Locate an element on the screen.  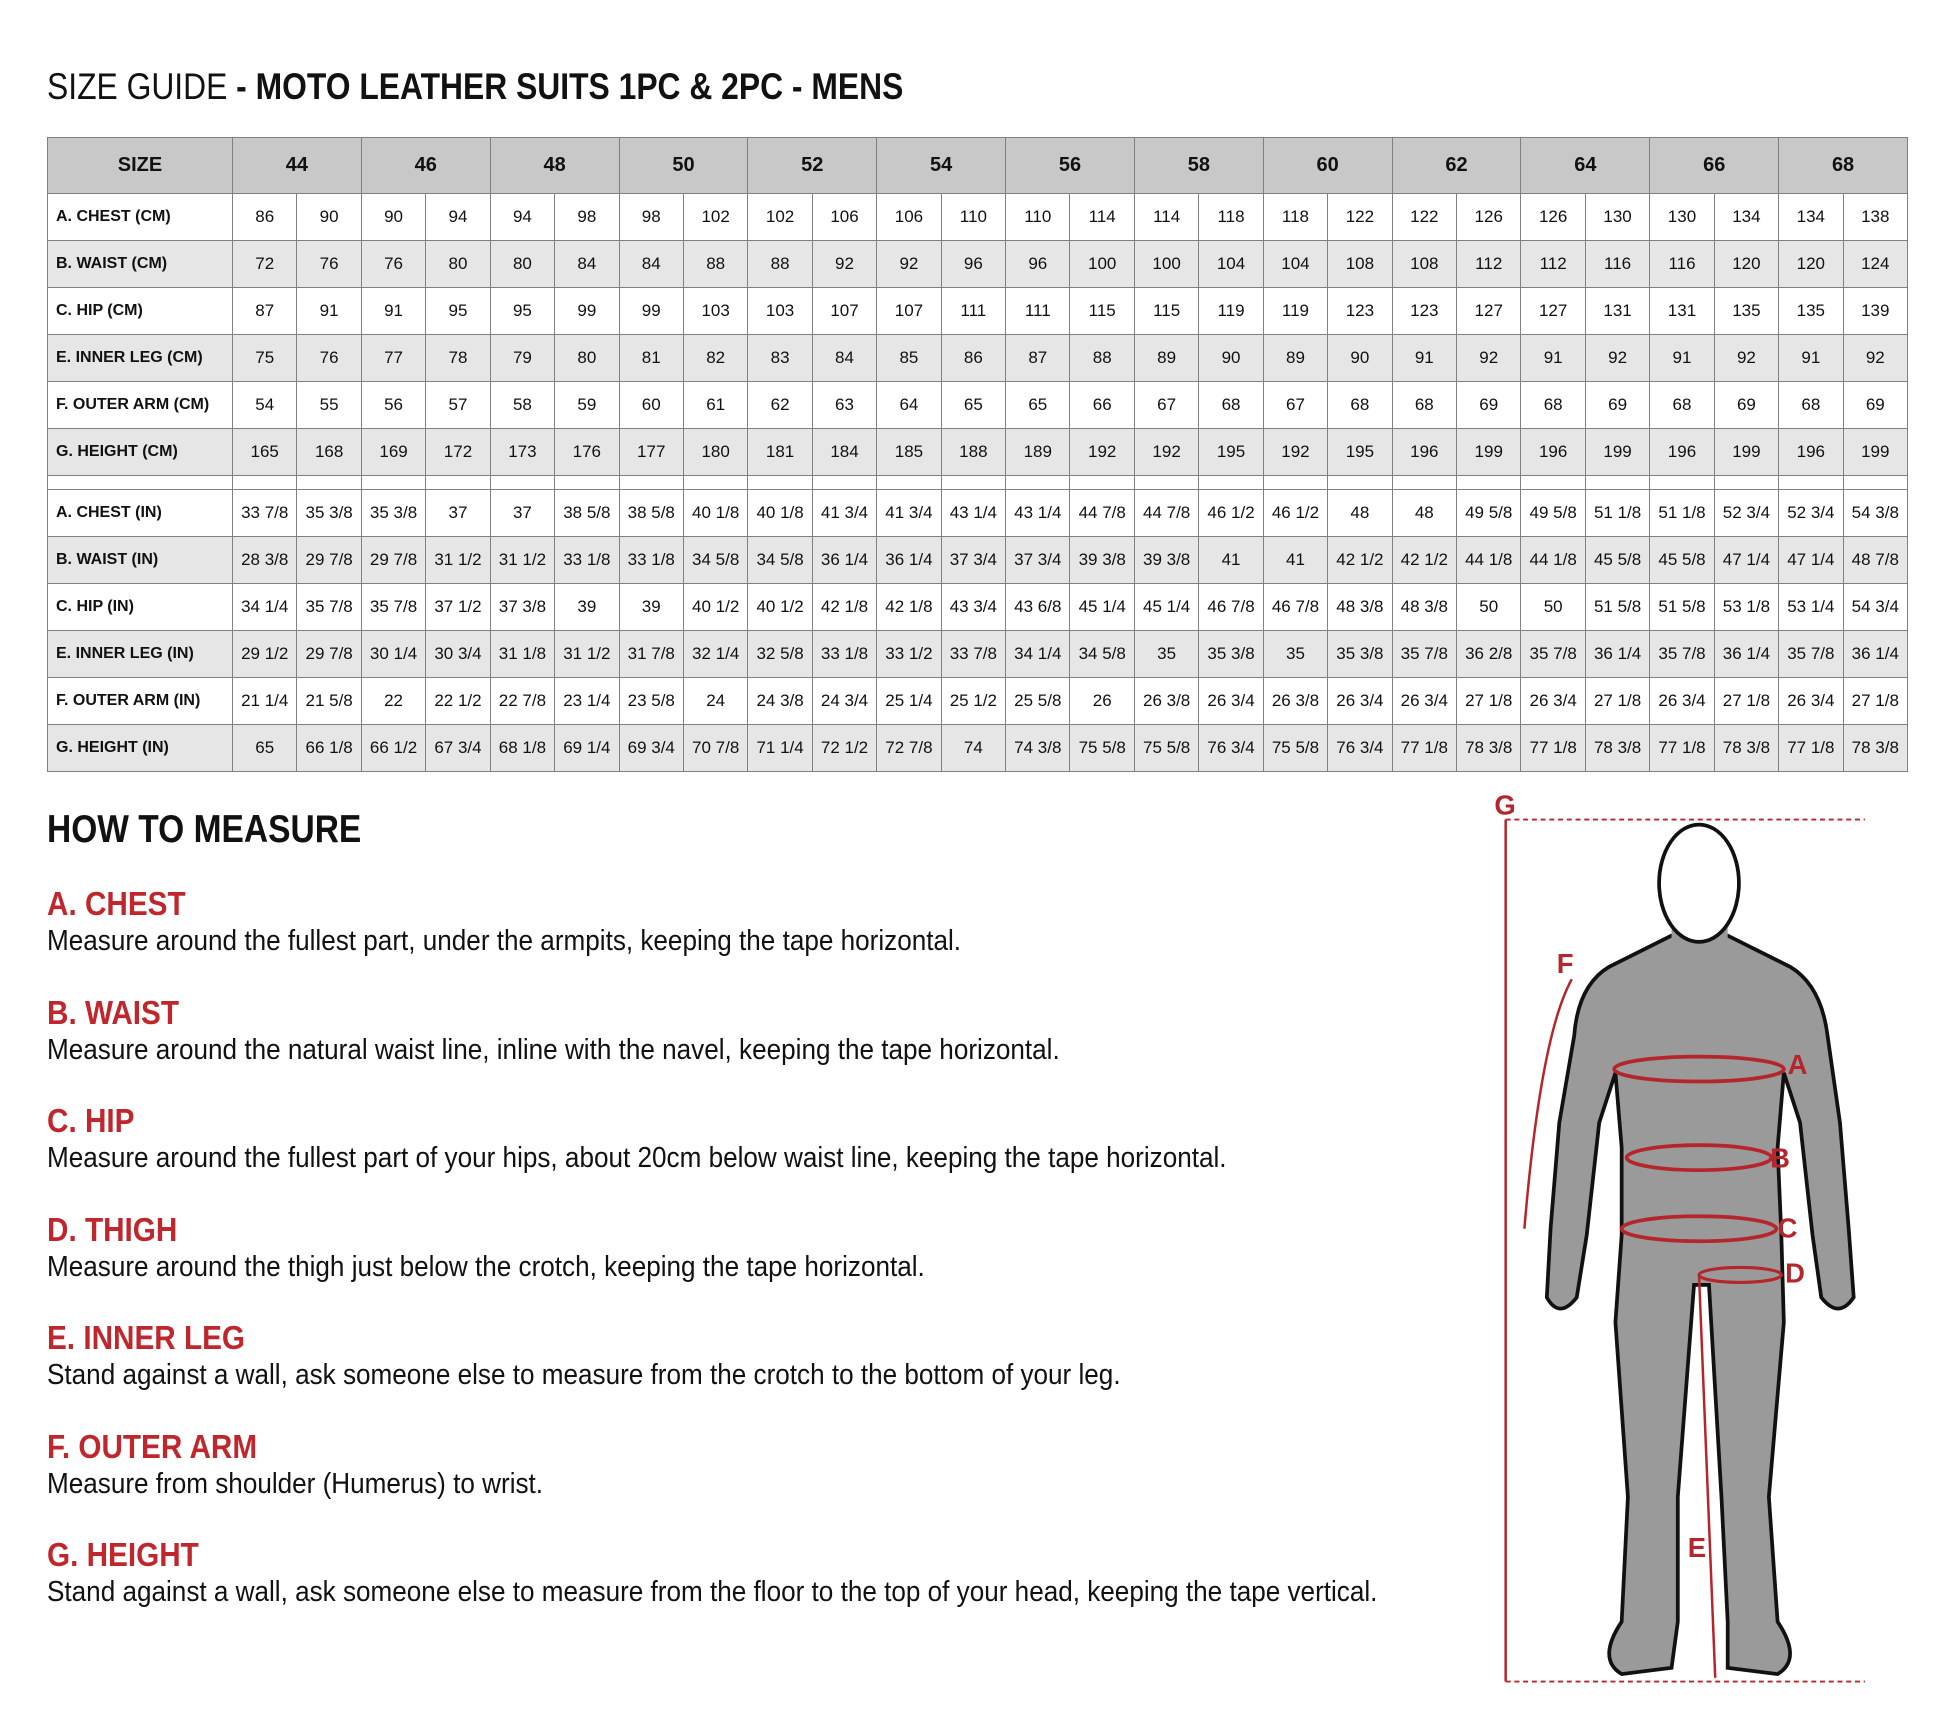
cell: 75 is located at coordinates (264, 358).